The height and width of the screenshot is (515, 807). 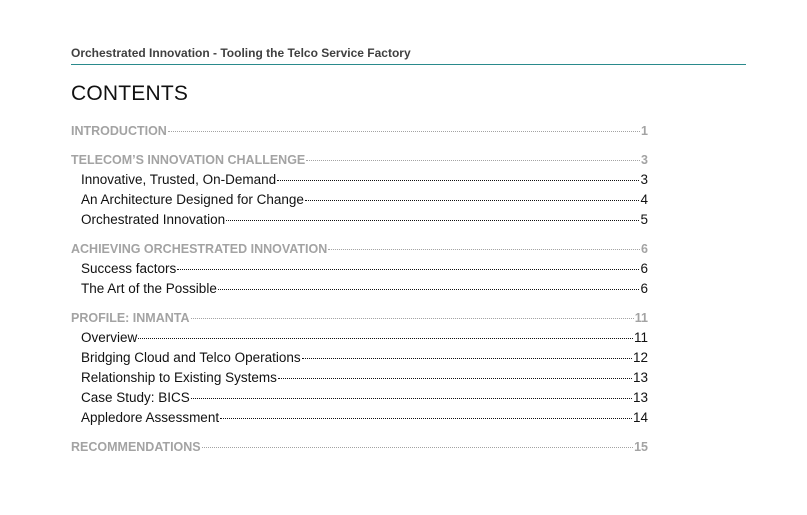 I want to click on toc-section-profile-inmanta: PROFILE: INMANTA 11, so click(x=359, y=318).